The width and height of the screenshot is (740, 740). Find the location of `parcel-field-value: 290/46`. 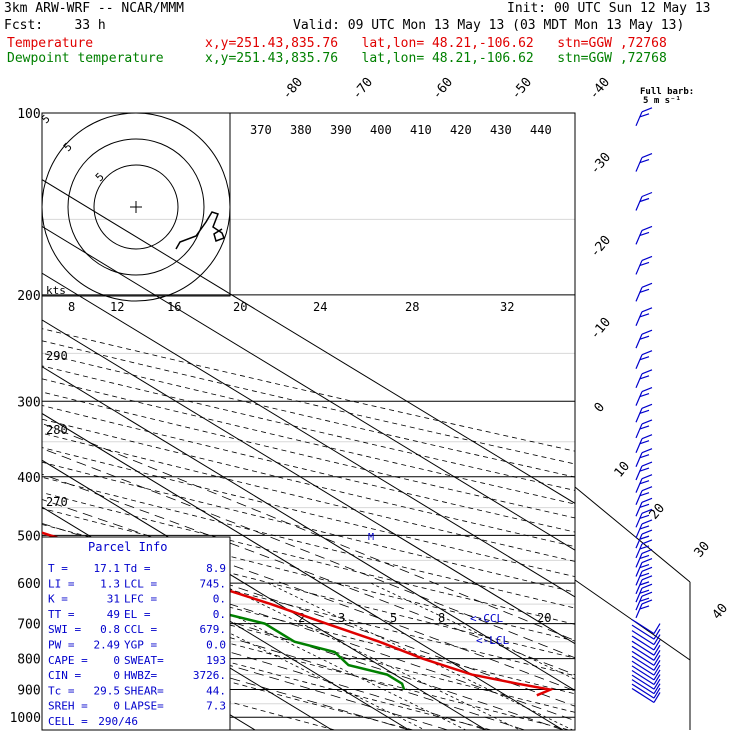

parcel-field-value: 290/46 is located at coordinates (118, 721).